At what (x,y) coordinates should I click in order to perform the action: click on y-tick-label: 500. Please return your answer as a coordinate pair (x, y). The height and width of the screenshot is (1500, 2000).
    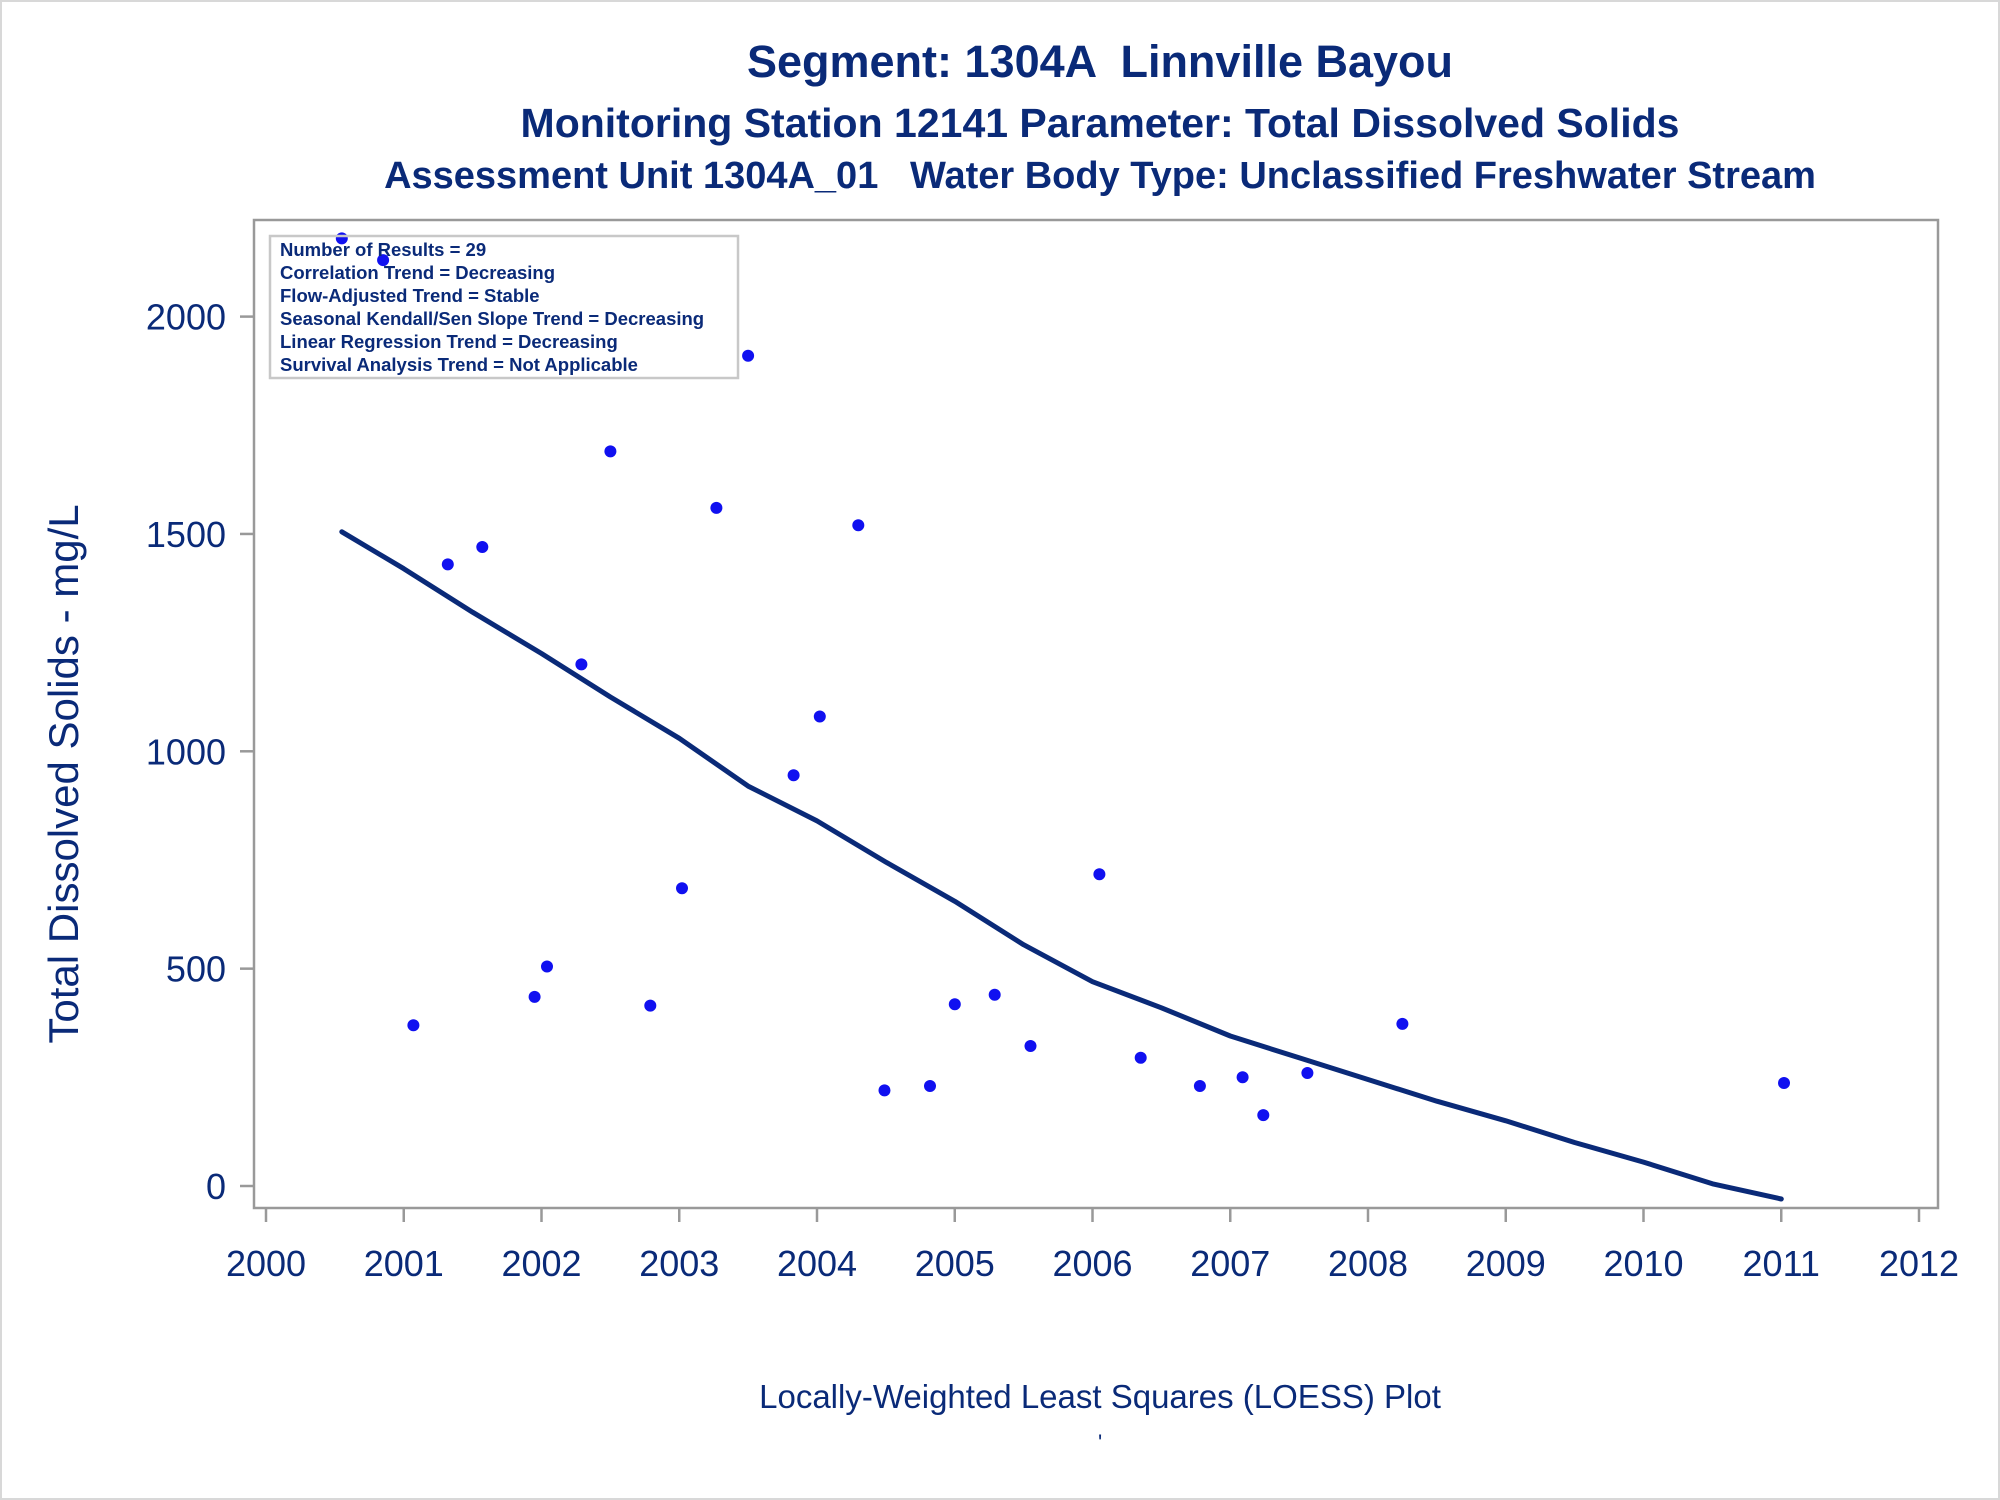
    Looking at the image, I should click on (196, 969).